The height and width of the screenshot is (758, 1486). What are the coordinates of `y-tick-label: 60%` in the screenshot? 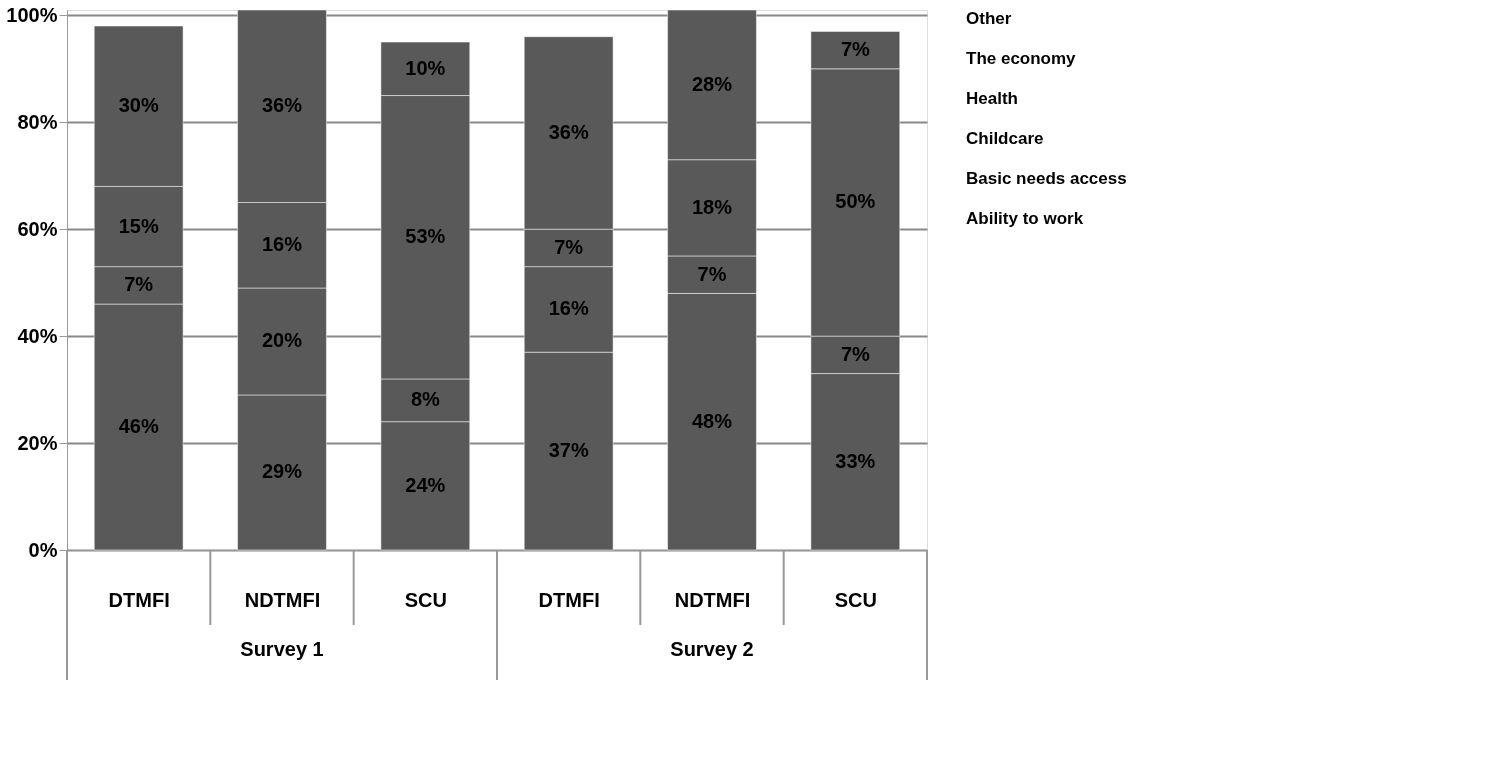 It's located at (37, 228).